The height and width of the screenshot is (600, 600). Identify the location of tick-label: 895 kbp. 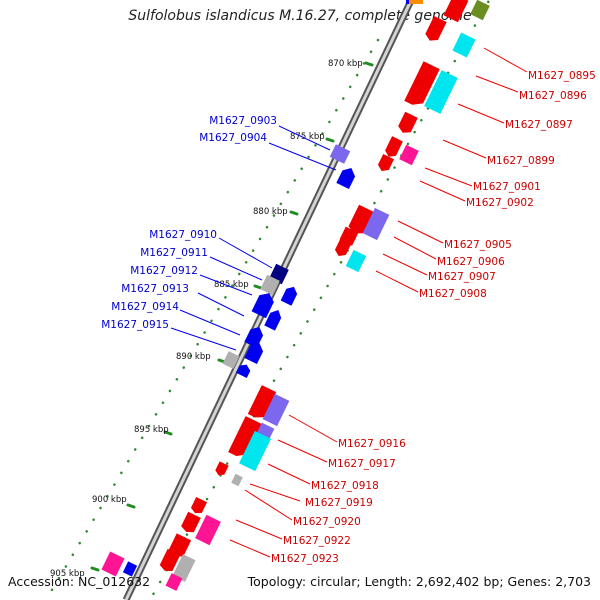
(151, 430).